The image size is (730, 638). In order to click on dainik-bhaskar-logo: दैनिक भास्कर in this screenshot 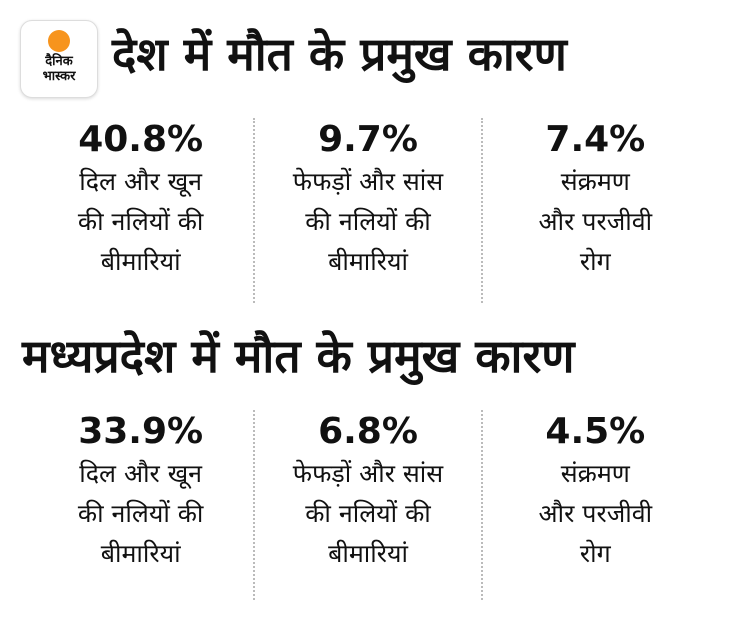, I will do `click(59, 59)`.